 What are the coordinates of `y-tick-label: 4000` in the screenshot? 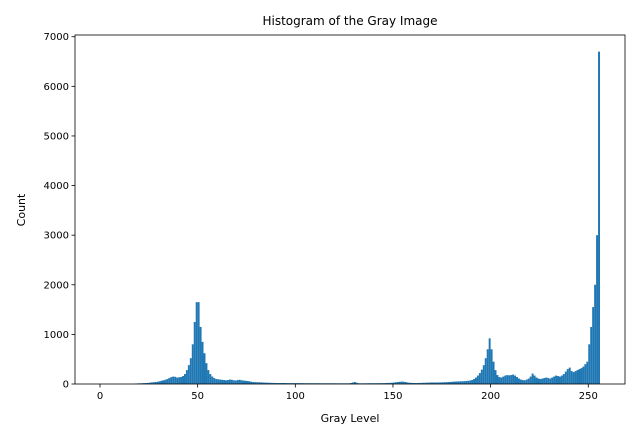 It's located at (56, 186).